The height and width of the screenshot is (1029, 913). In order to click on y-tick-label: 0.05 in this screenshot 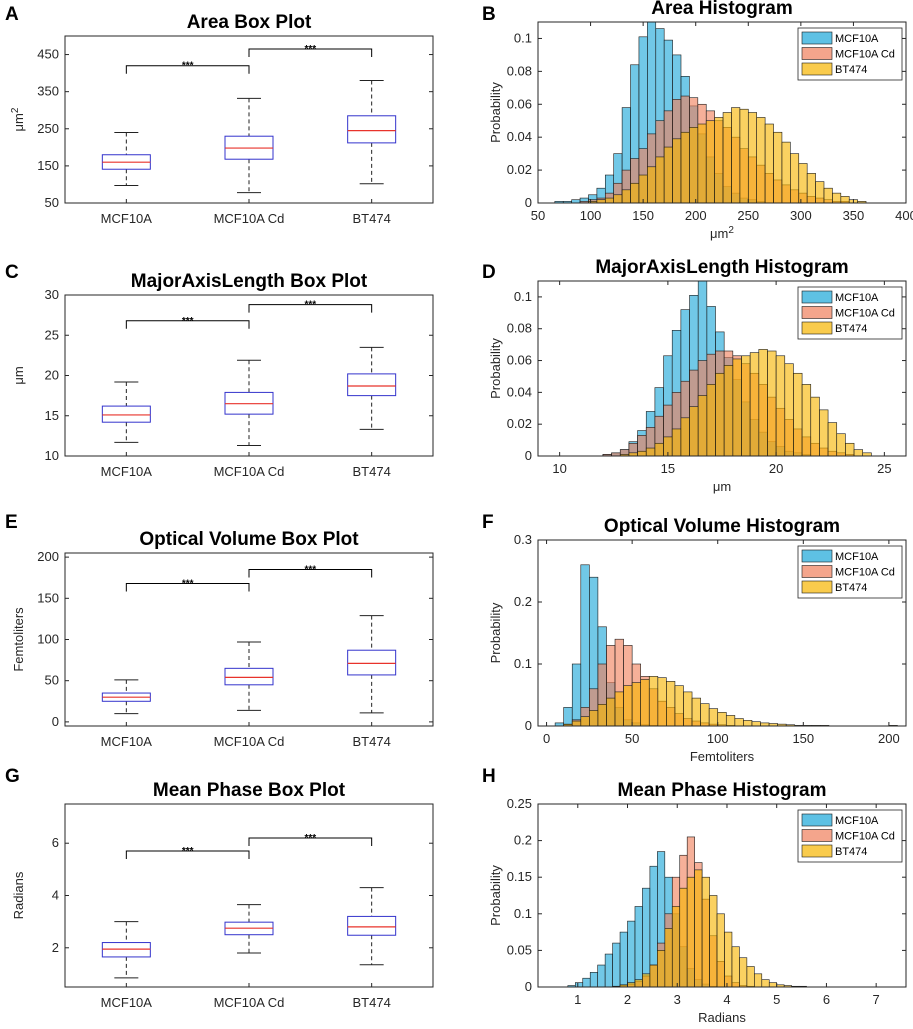, I will do `click(519, 949)`.